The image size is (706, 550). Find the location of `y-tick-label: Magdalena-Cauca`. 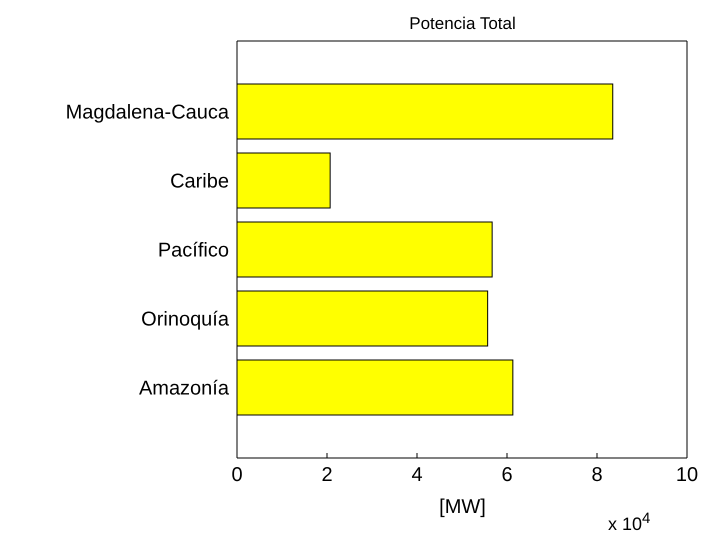

y-tick-label: Magdalena-Cauca is located at coordinates (148, 113).